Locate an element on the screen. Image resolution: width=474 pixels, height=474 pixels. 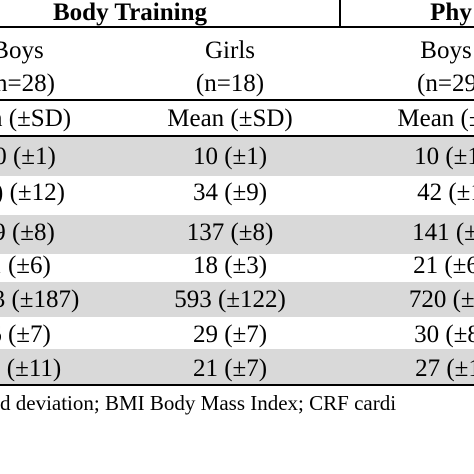
row2-col1: ) (±12) is located at coordinates (32, 192).